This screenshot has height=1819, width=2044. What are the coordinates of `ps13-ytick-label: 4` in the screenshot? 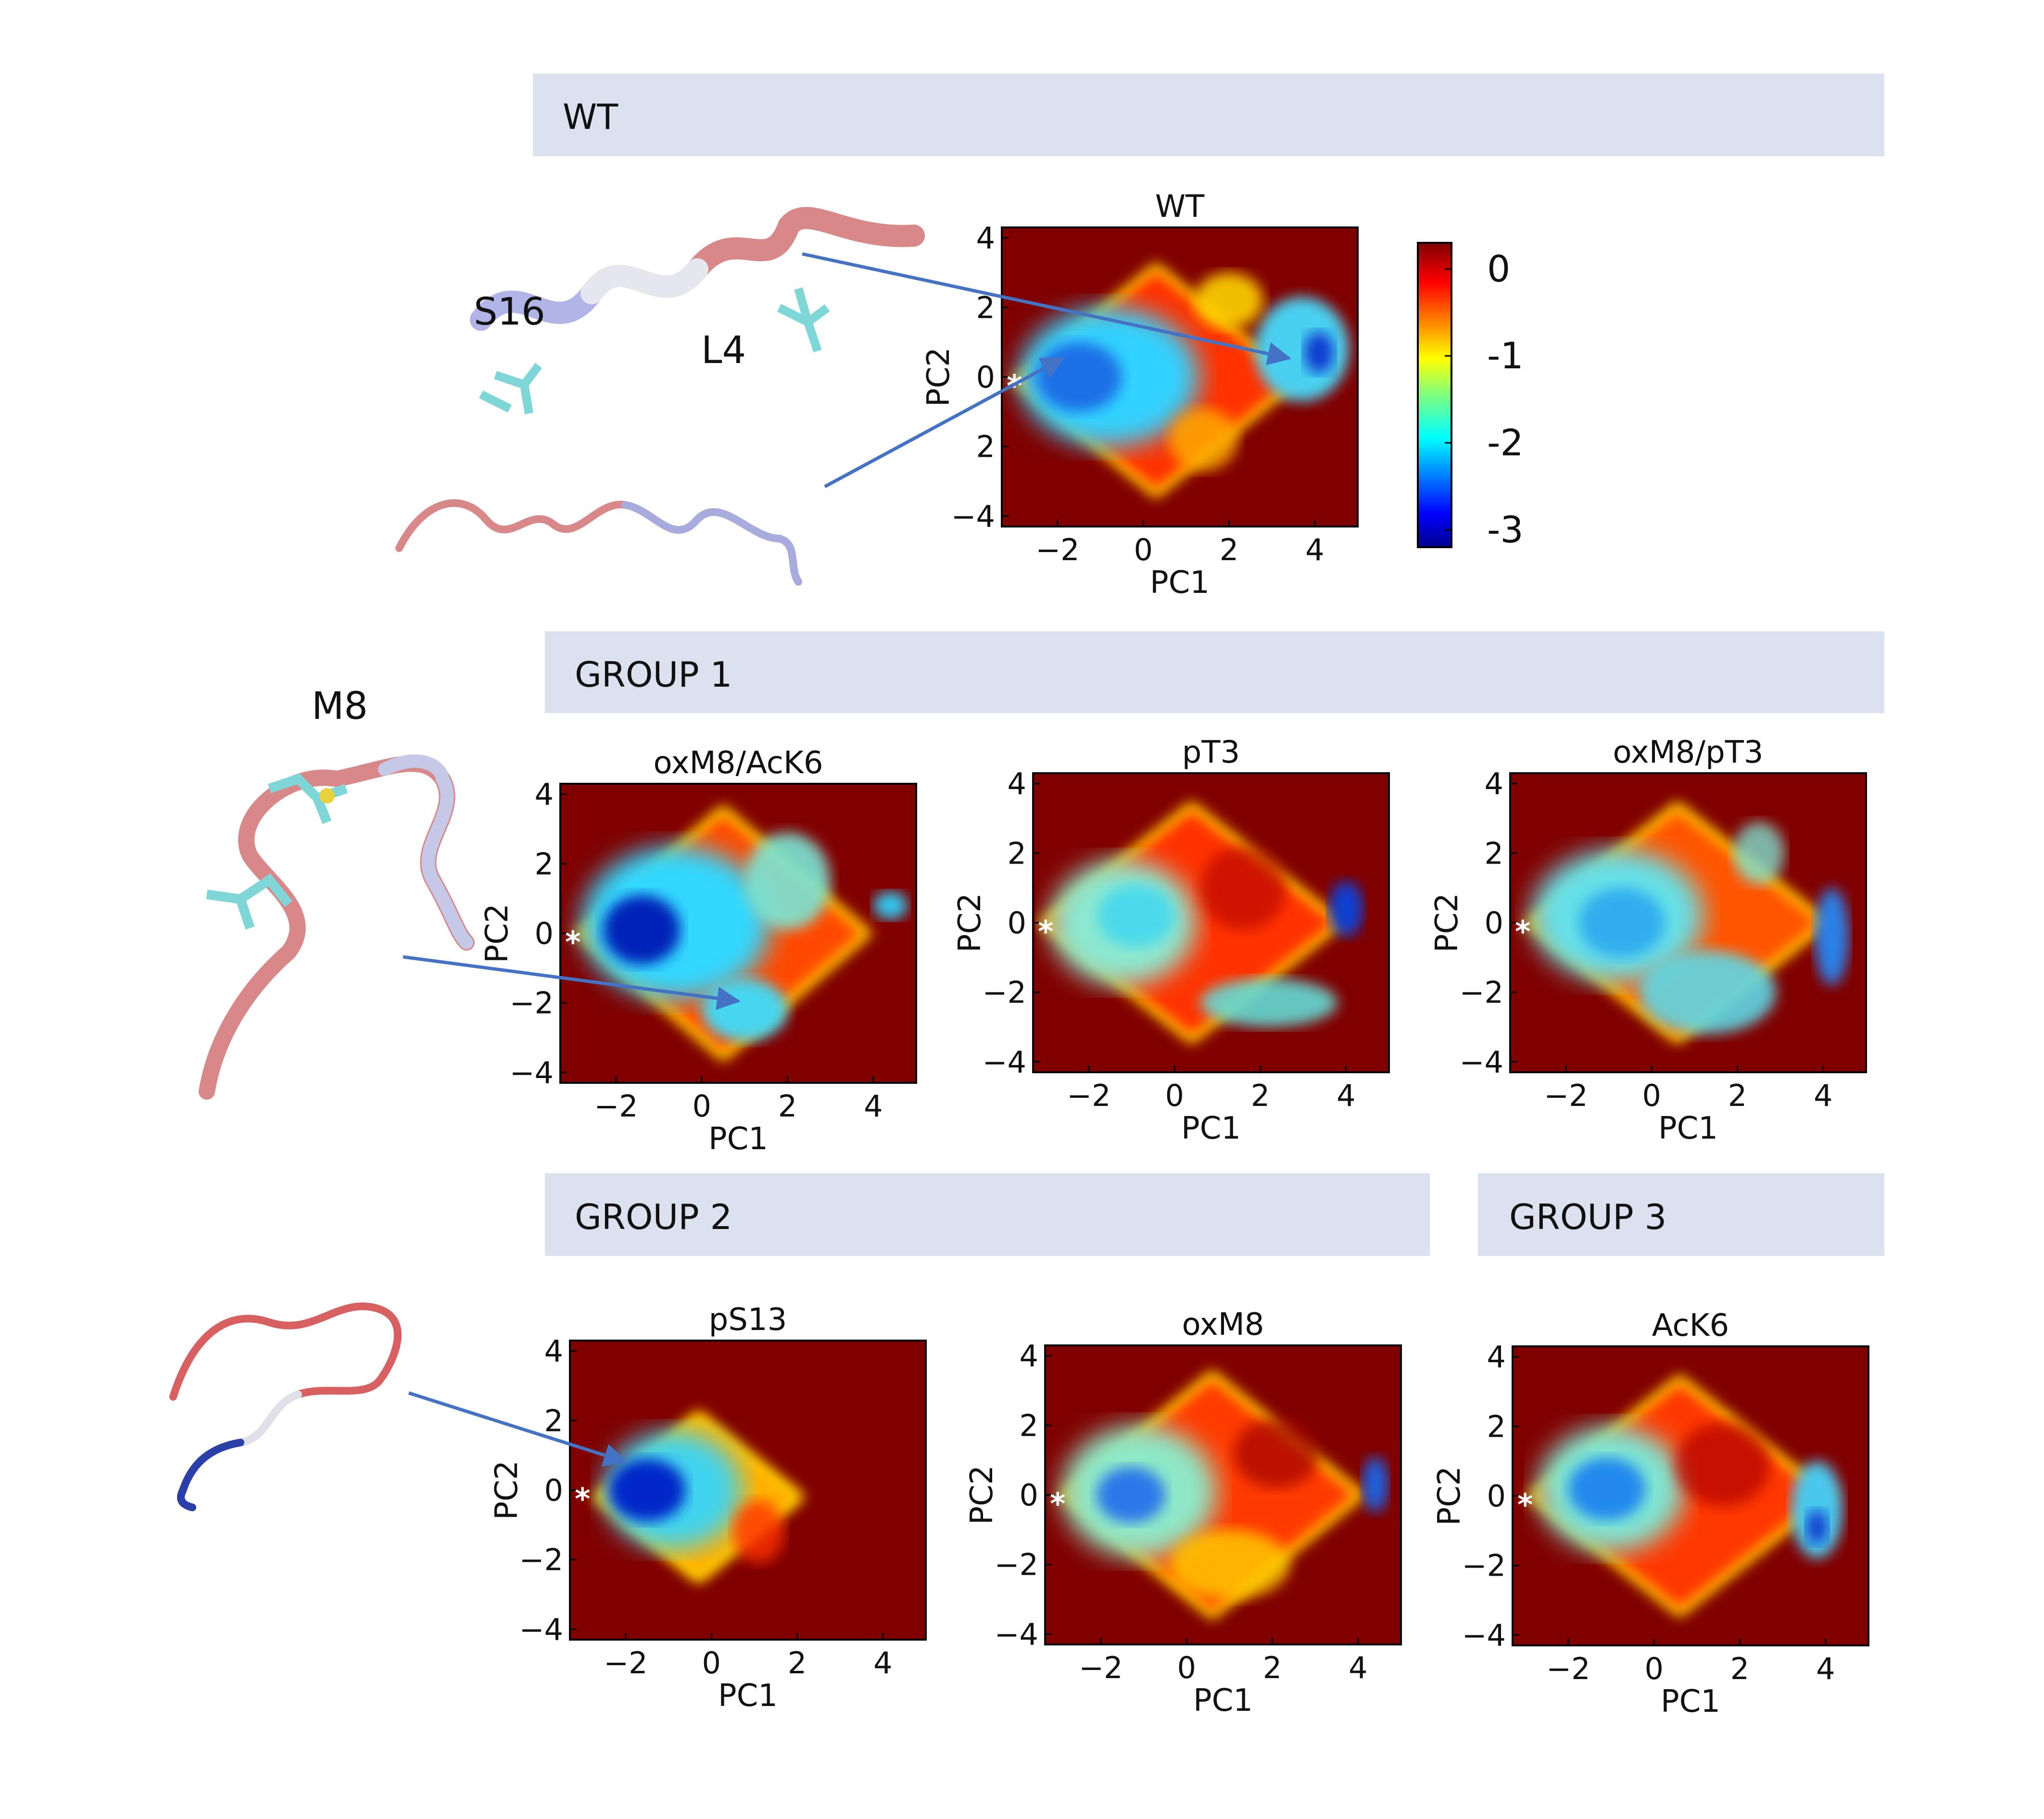 It's located at (553, 1352).